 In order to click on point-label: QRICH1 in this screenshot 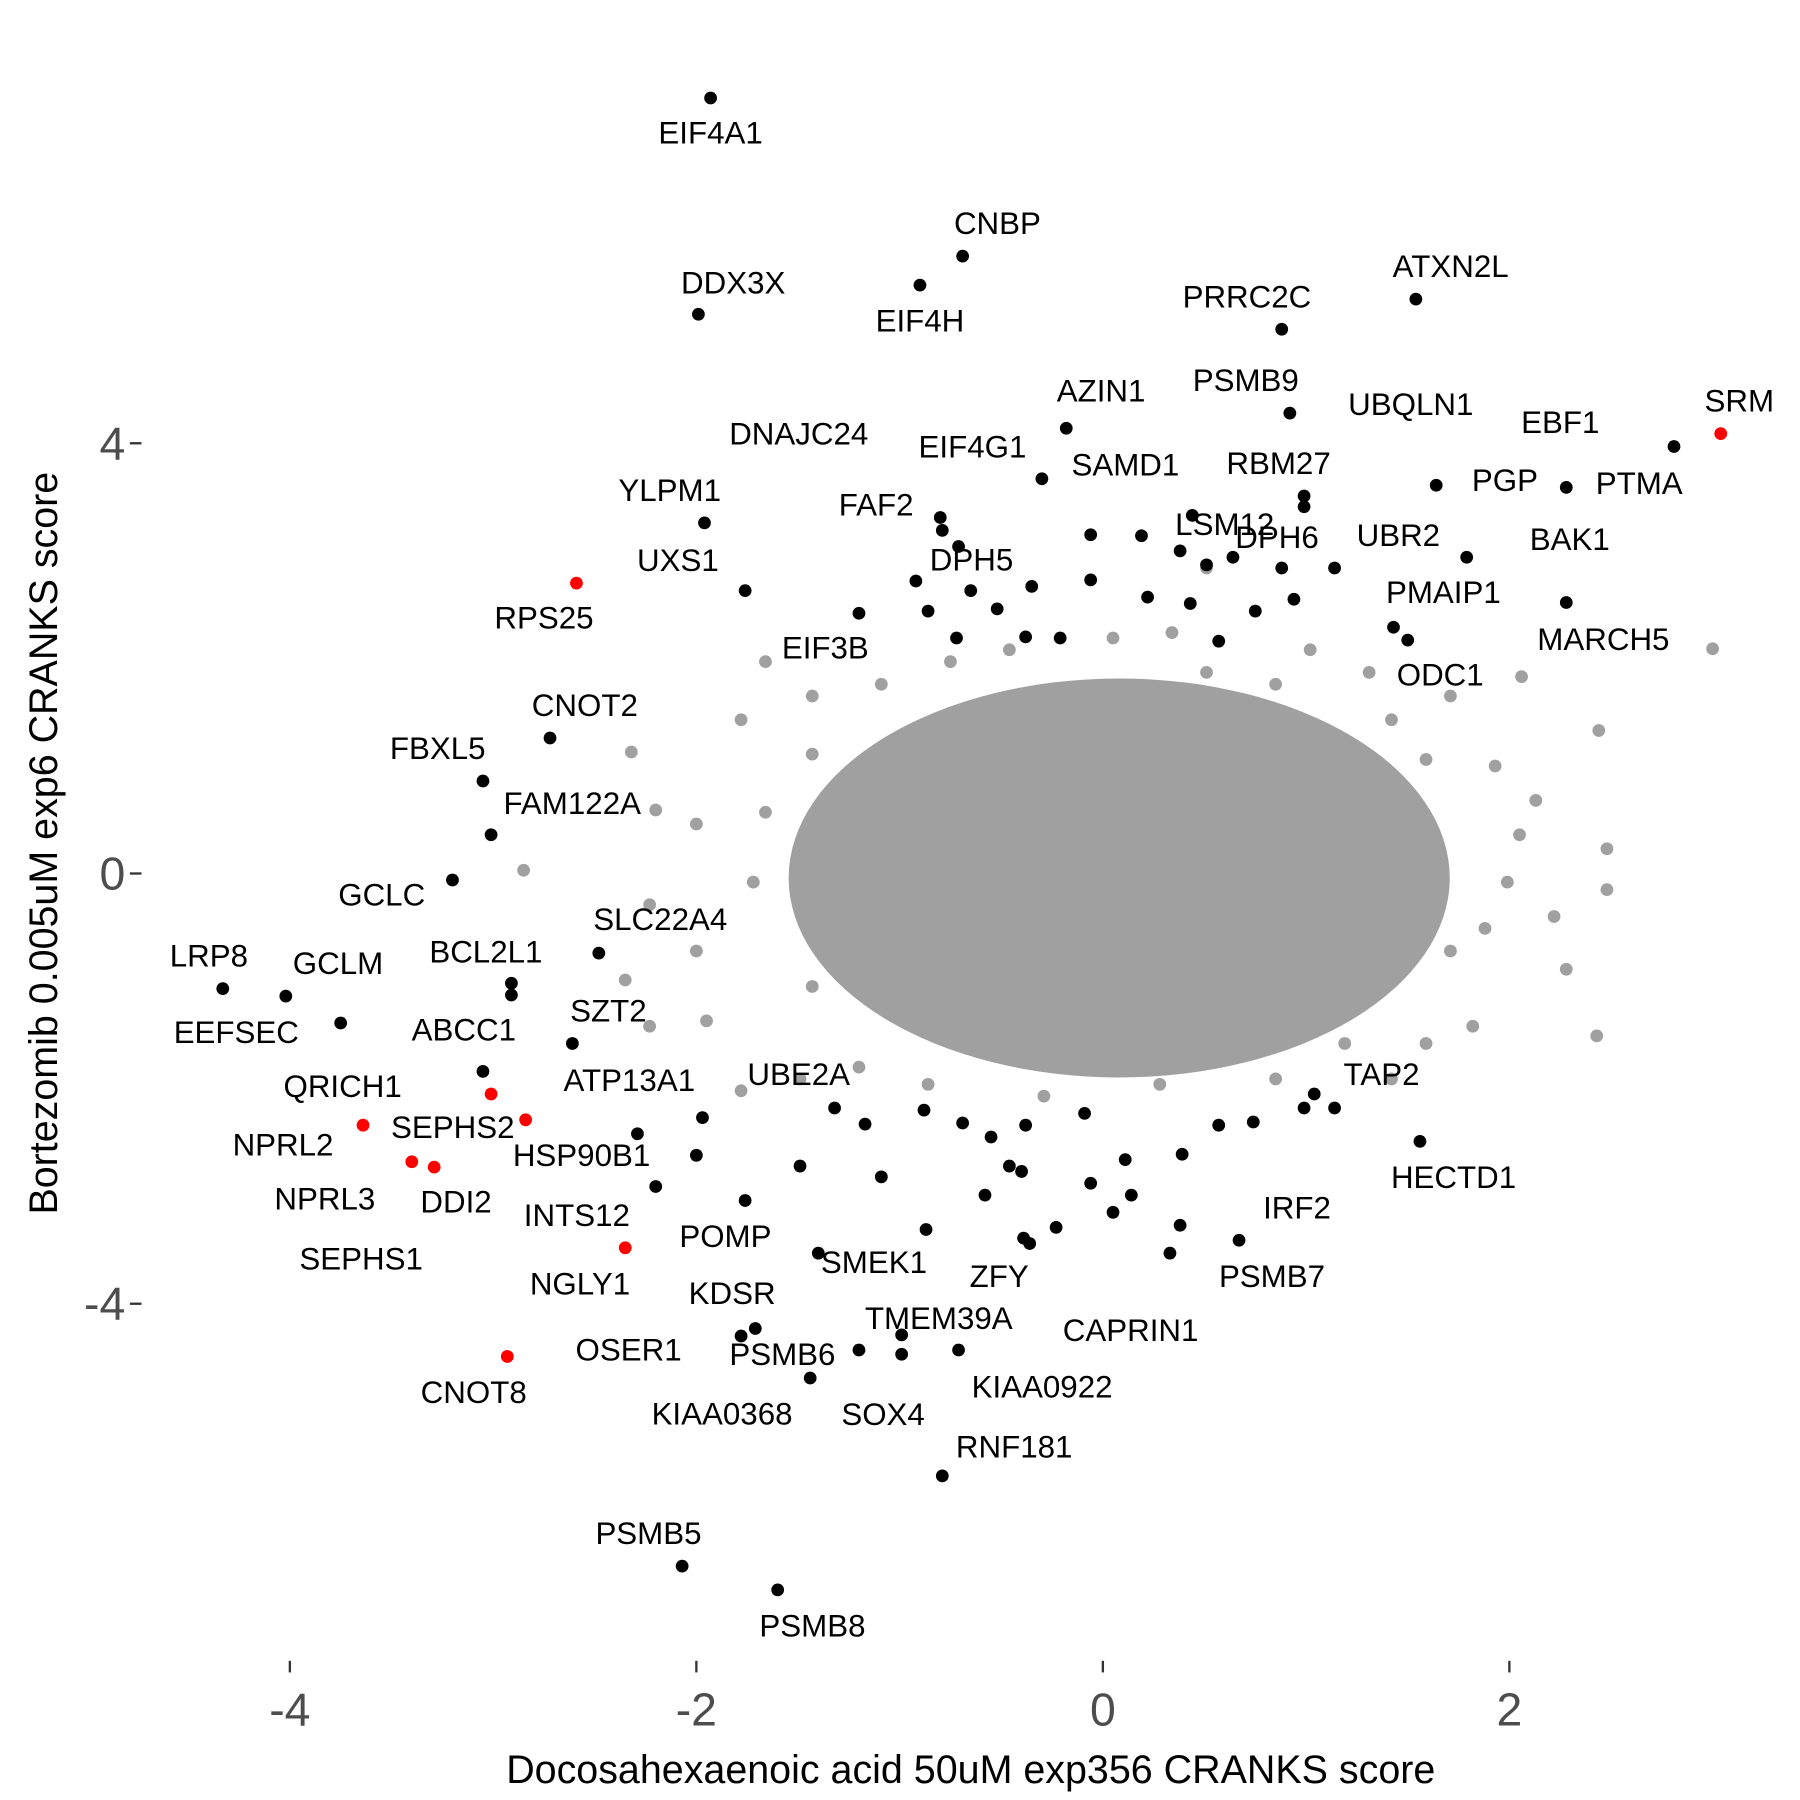, I will do `click(342, 1086)`.